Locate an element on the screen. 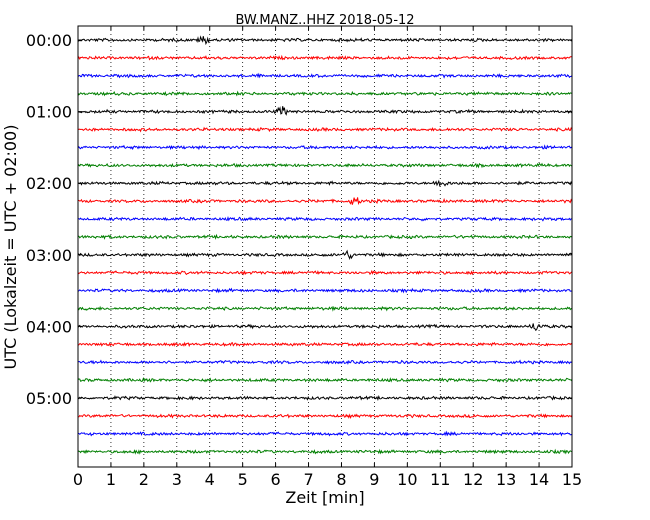  x-tick-label-9: 9 is located at coordinates (374, 479).